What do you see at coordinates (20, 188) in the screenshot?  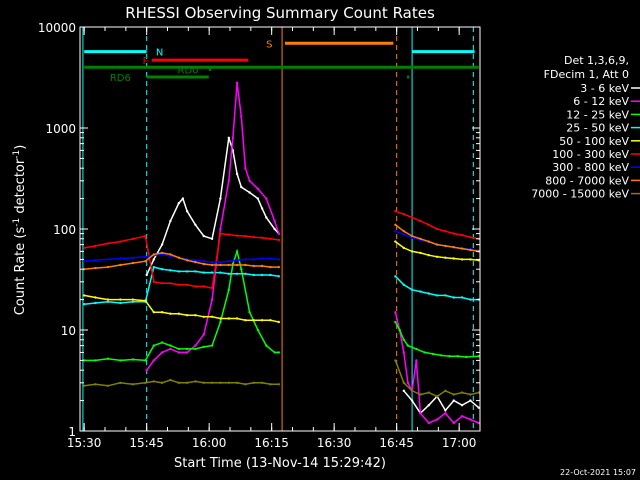 I see `y-label-mid: detector` at bounding box center [20, 188].